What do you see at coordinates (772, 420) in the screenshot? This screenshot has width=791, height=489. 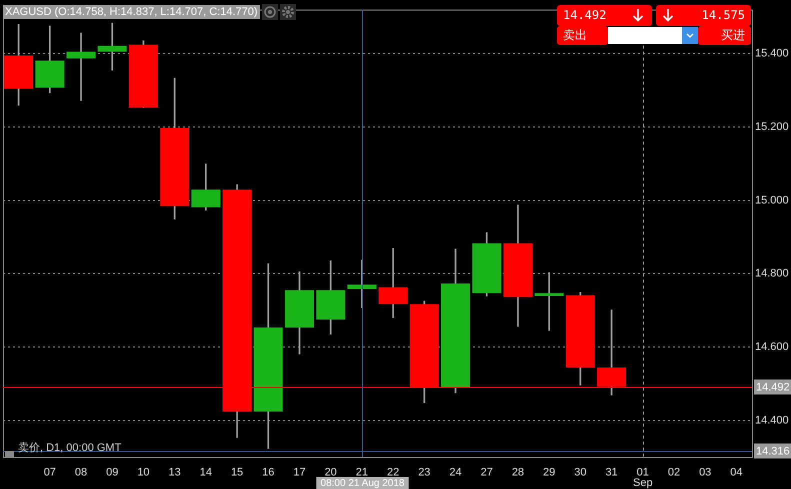 I see `y-tick-label: 14.400` at bounding box center [772, 420].